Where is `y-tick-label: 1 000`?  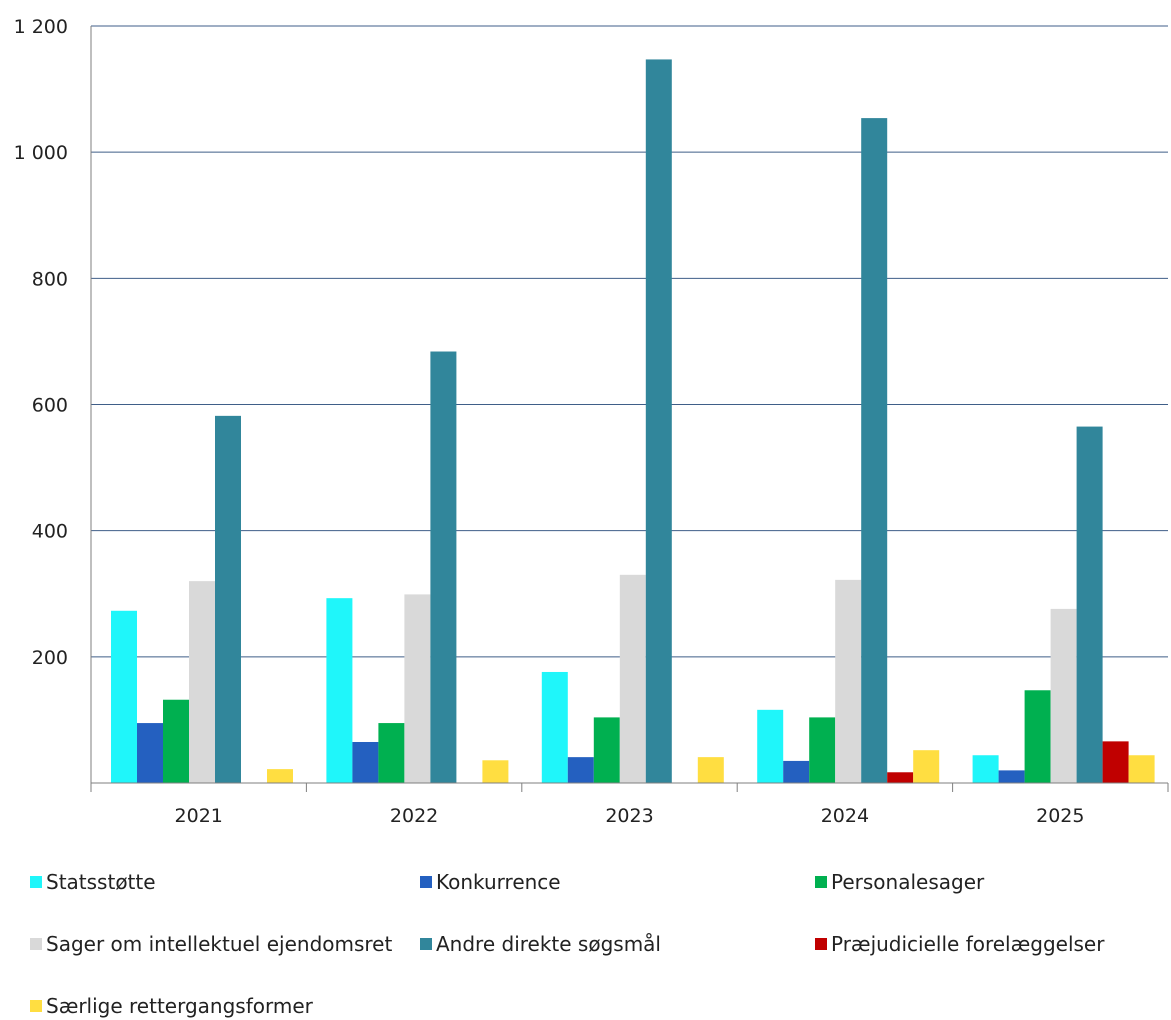
y-tick-label: 1 000 is located at coordinates (41, 153).